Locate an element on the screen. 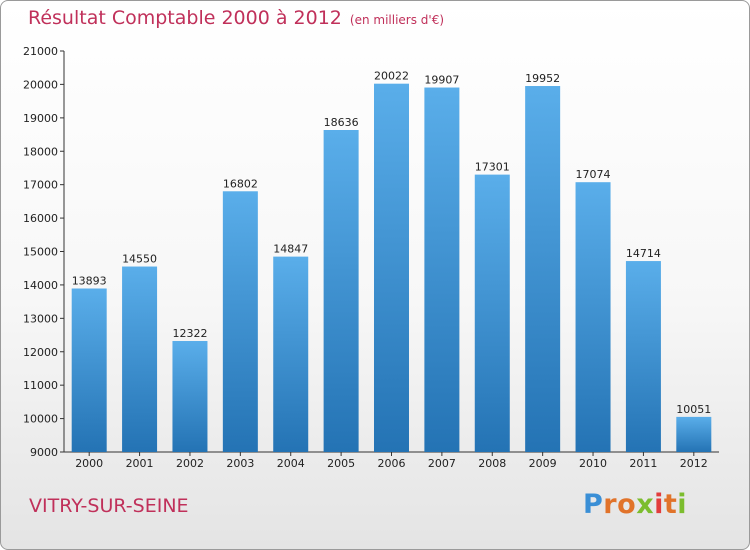 Image resolution: width=750 pixels, height=550 pixels. data-label-2010: 17074 is located at coordinates (593, 174).